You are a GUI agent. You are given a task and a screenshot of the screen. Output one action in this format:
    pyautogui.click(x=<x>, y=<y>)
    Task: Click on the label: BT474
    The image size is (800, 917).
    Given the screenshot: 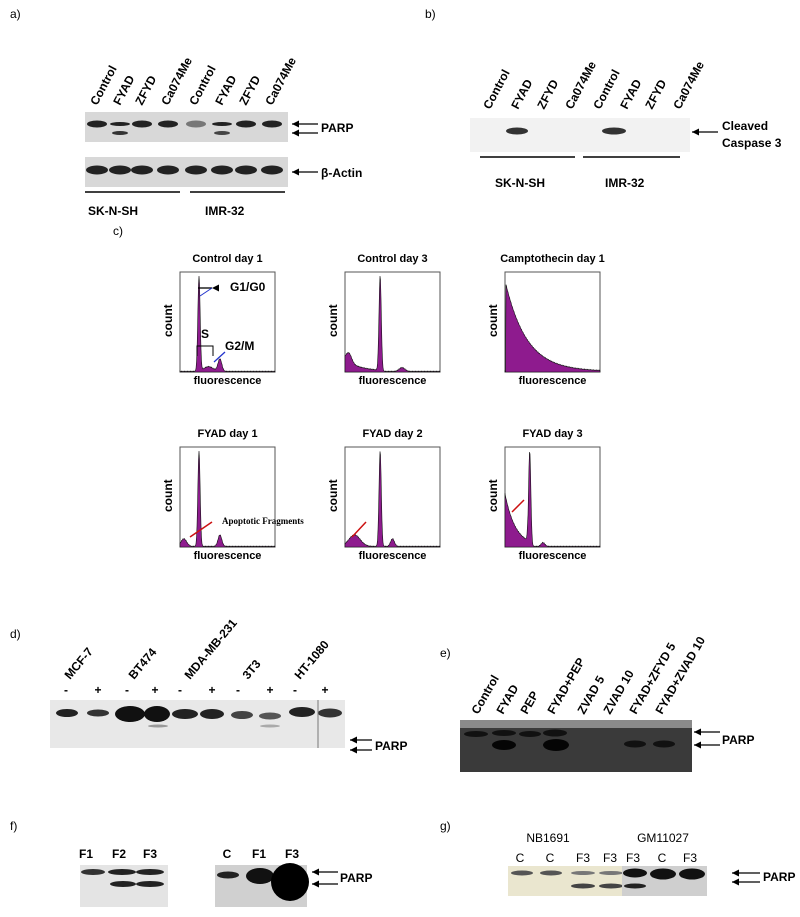 What is the action you would take?
    pyautogui.click(x=143, y=663)
    